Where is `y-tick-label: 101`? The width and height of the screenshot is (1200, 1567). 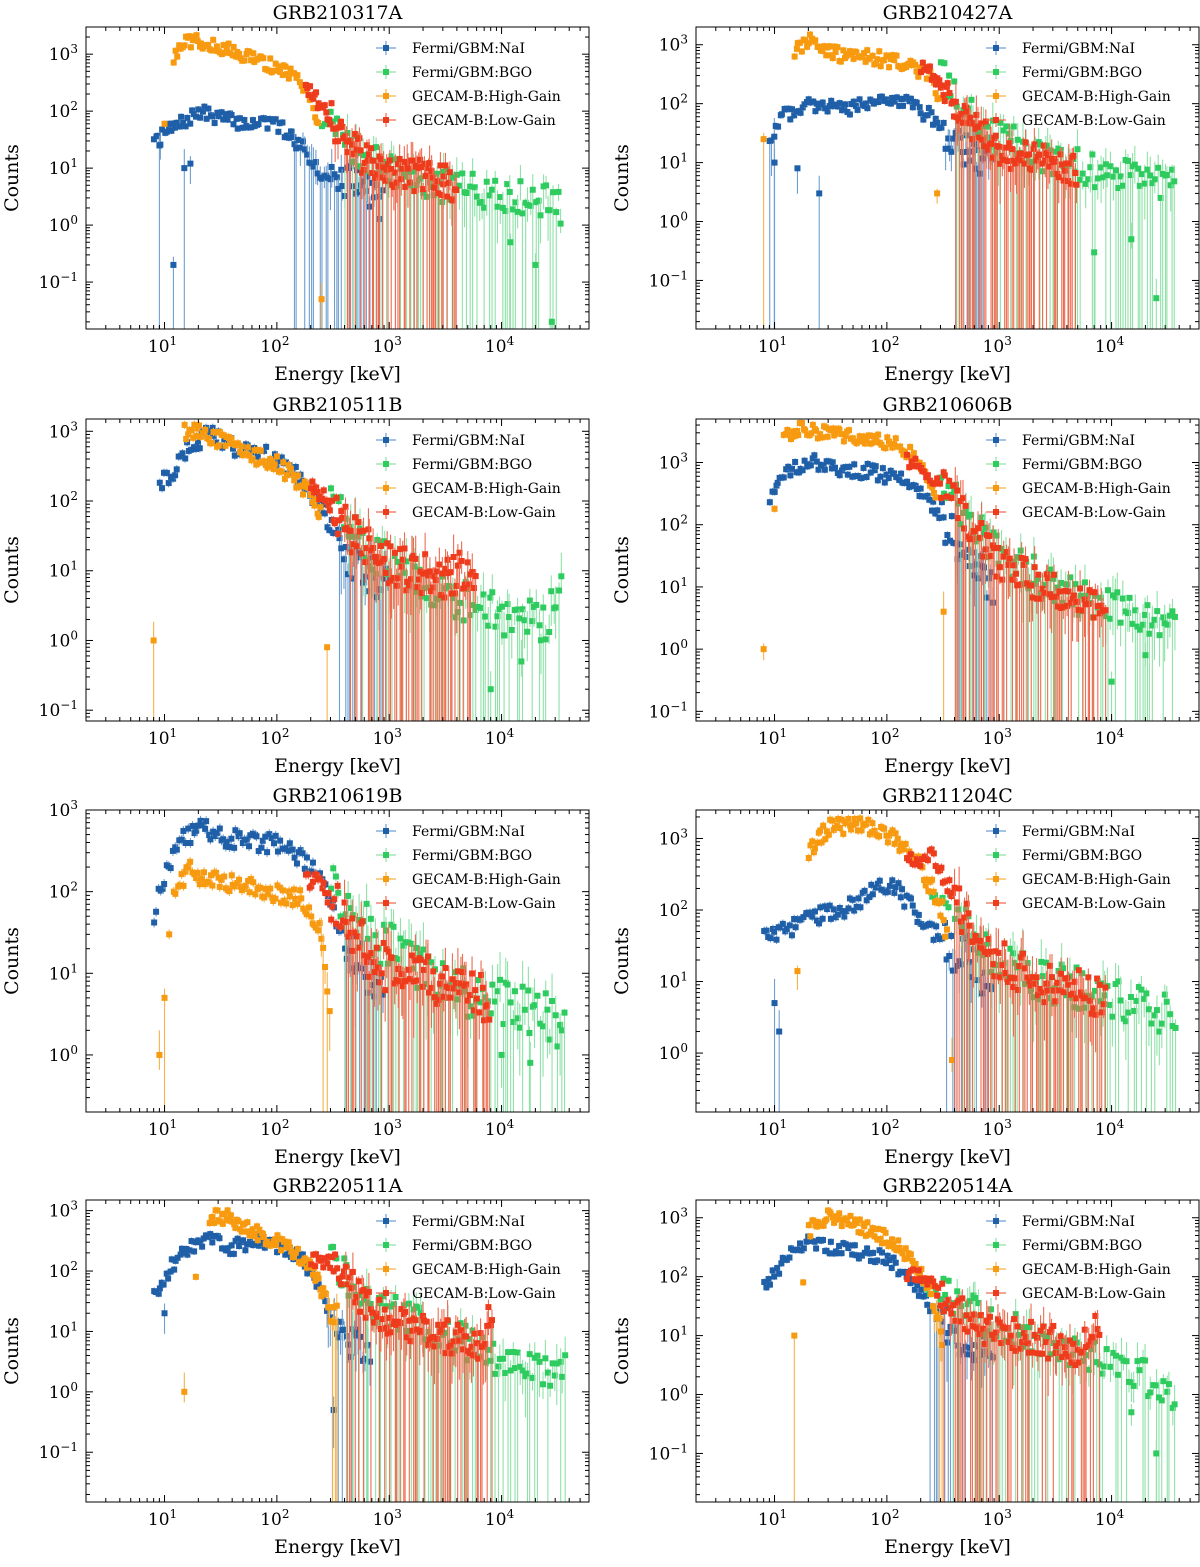
y-tick-label: 101 is located at coordinates (673, 162).